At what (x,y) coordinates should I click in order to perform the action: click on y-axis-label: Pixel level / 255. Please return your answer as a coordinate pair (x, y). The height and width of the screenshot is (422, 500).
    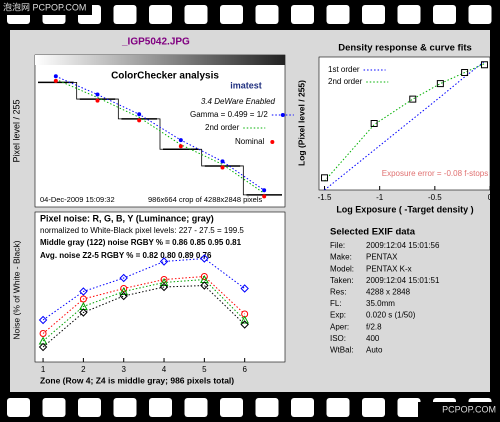
    Looking at the image, I should click on (16, 130).